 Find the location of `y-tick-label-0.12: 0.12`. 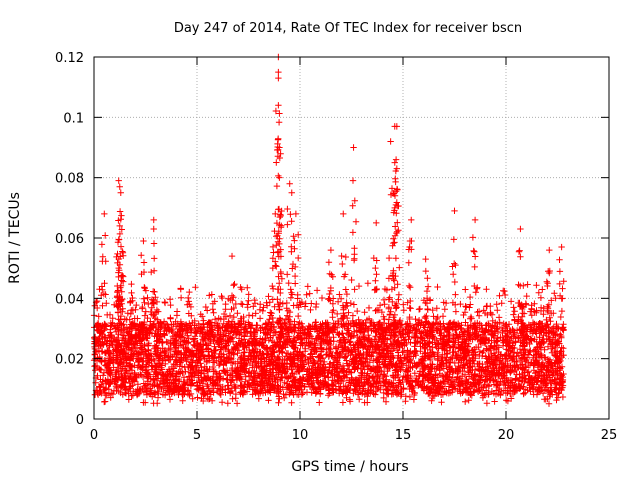

y-tick-label-0.12: 0.12 is located at coordinates (69, 58).